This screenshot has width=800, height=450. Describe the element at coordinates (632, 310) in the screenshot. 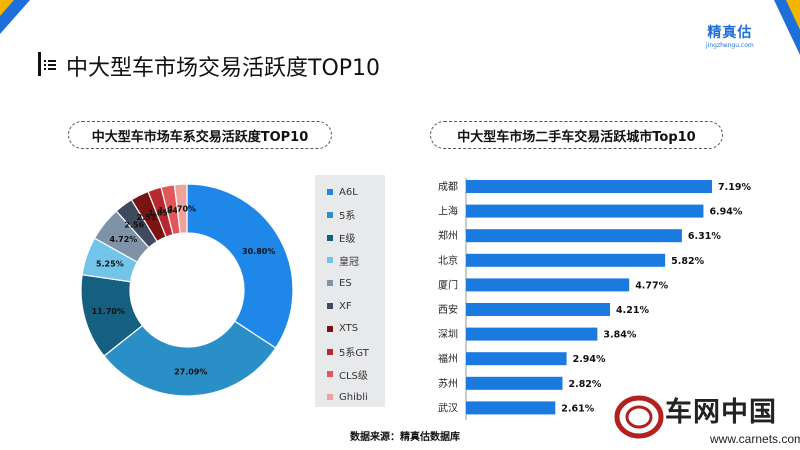

I see `bar-value-label-5: 4.21%` at that location.